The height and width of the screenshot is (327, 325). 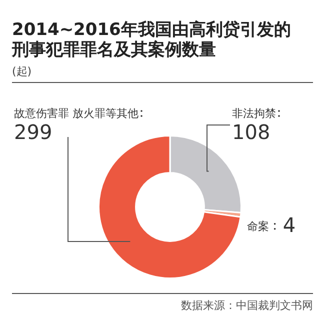 What do you see at coordinates (289, 224) in the screenshot?
I see `data-label: 4` at bounding box center [289, 224].